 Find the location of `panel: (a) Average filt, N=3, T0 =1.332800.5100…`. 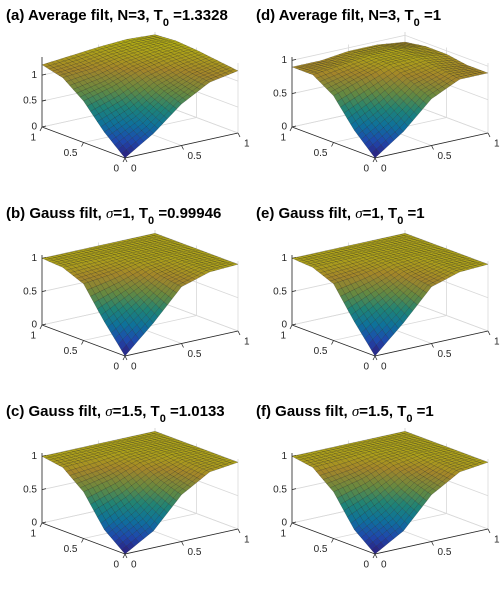

panel: (a) Average filt, N=3, T0 =1.332800.5100… is located at coordinates (128, 91).